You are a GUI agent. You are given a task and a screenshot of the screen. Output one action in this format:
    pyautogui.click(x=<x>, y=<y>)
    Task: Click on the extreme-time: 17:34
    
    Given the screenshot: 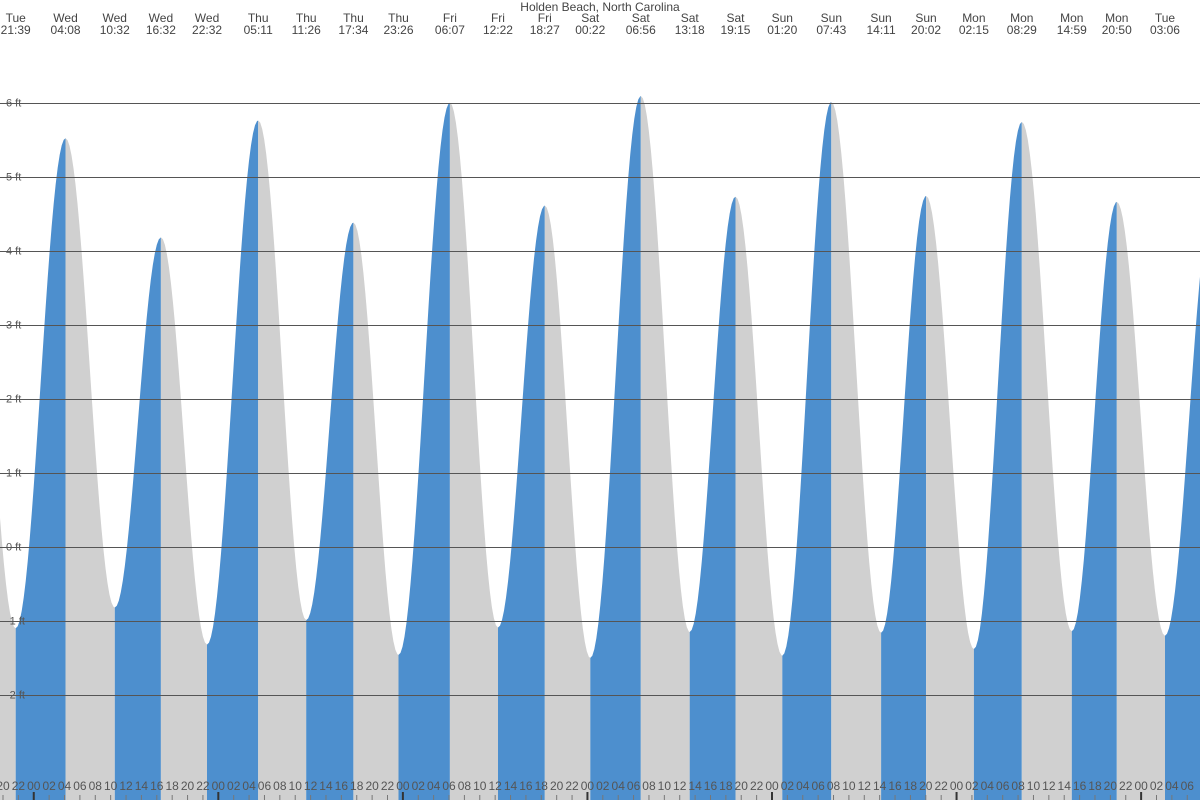 What is the action you would take?
    pyautogui.click(x=353, y=30)
    